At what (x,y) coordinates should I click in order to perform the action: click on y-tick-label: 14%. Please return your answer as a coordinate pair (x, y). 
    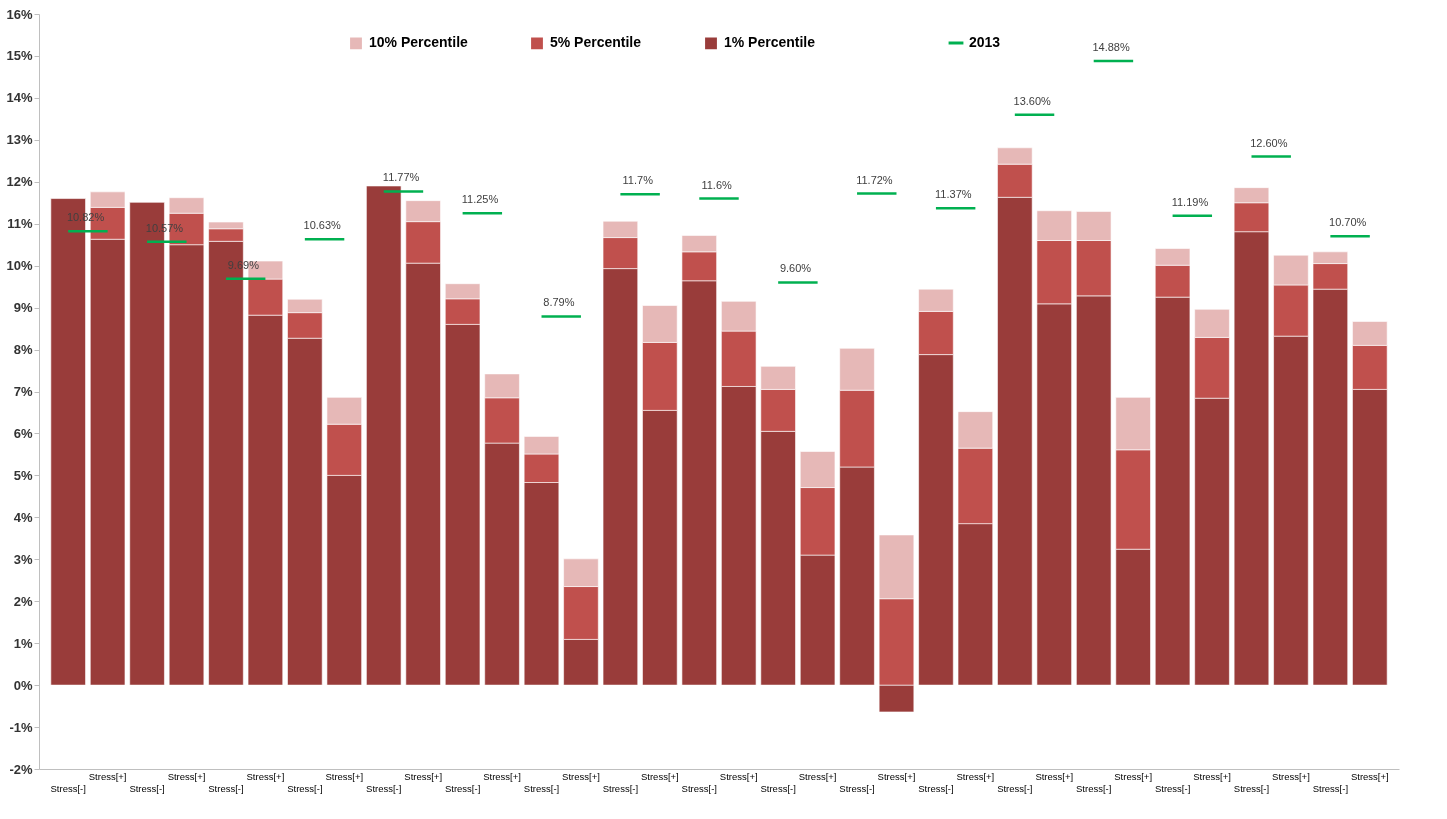
    Looking at the image, I should click on (19, 98).